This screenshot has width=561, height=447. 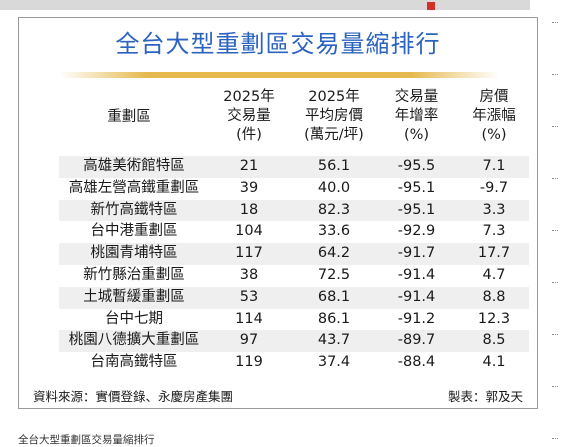 I want to click on cell-avg-price: 64.2, so click(x=334, y=253).